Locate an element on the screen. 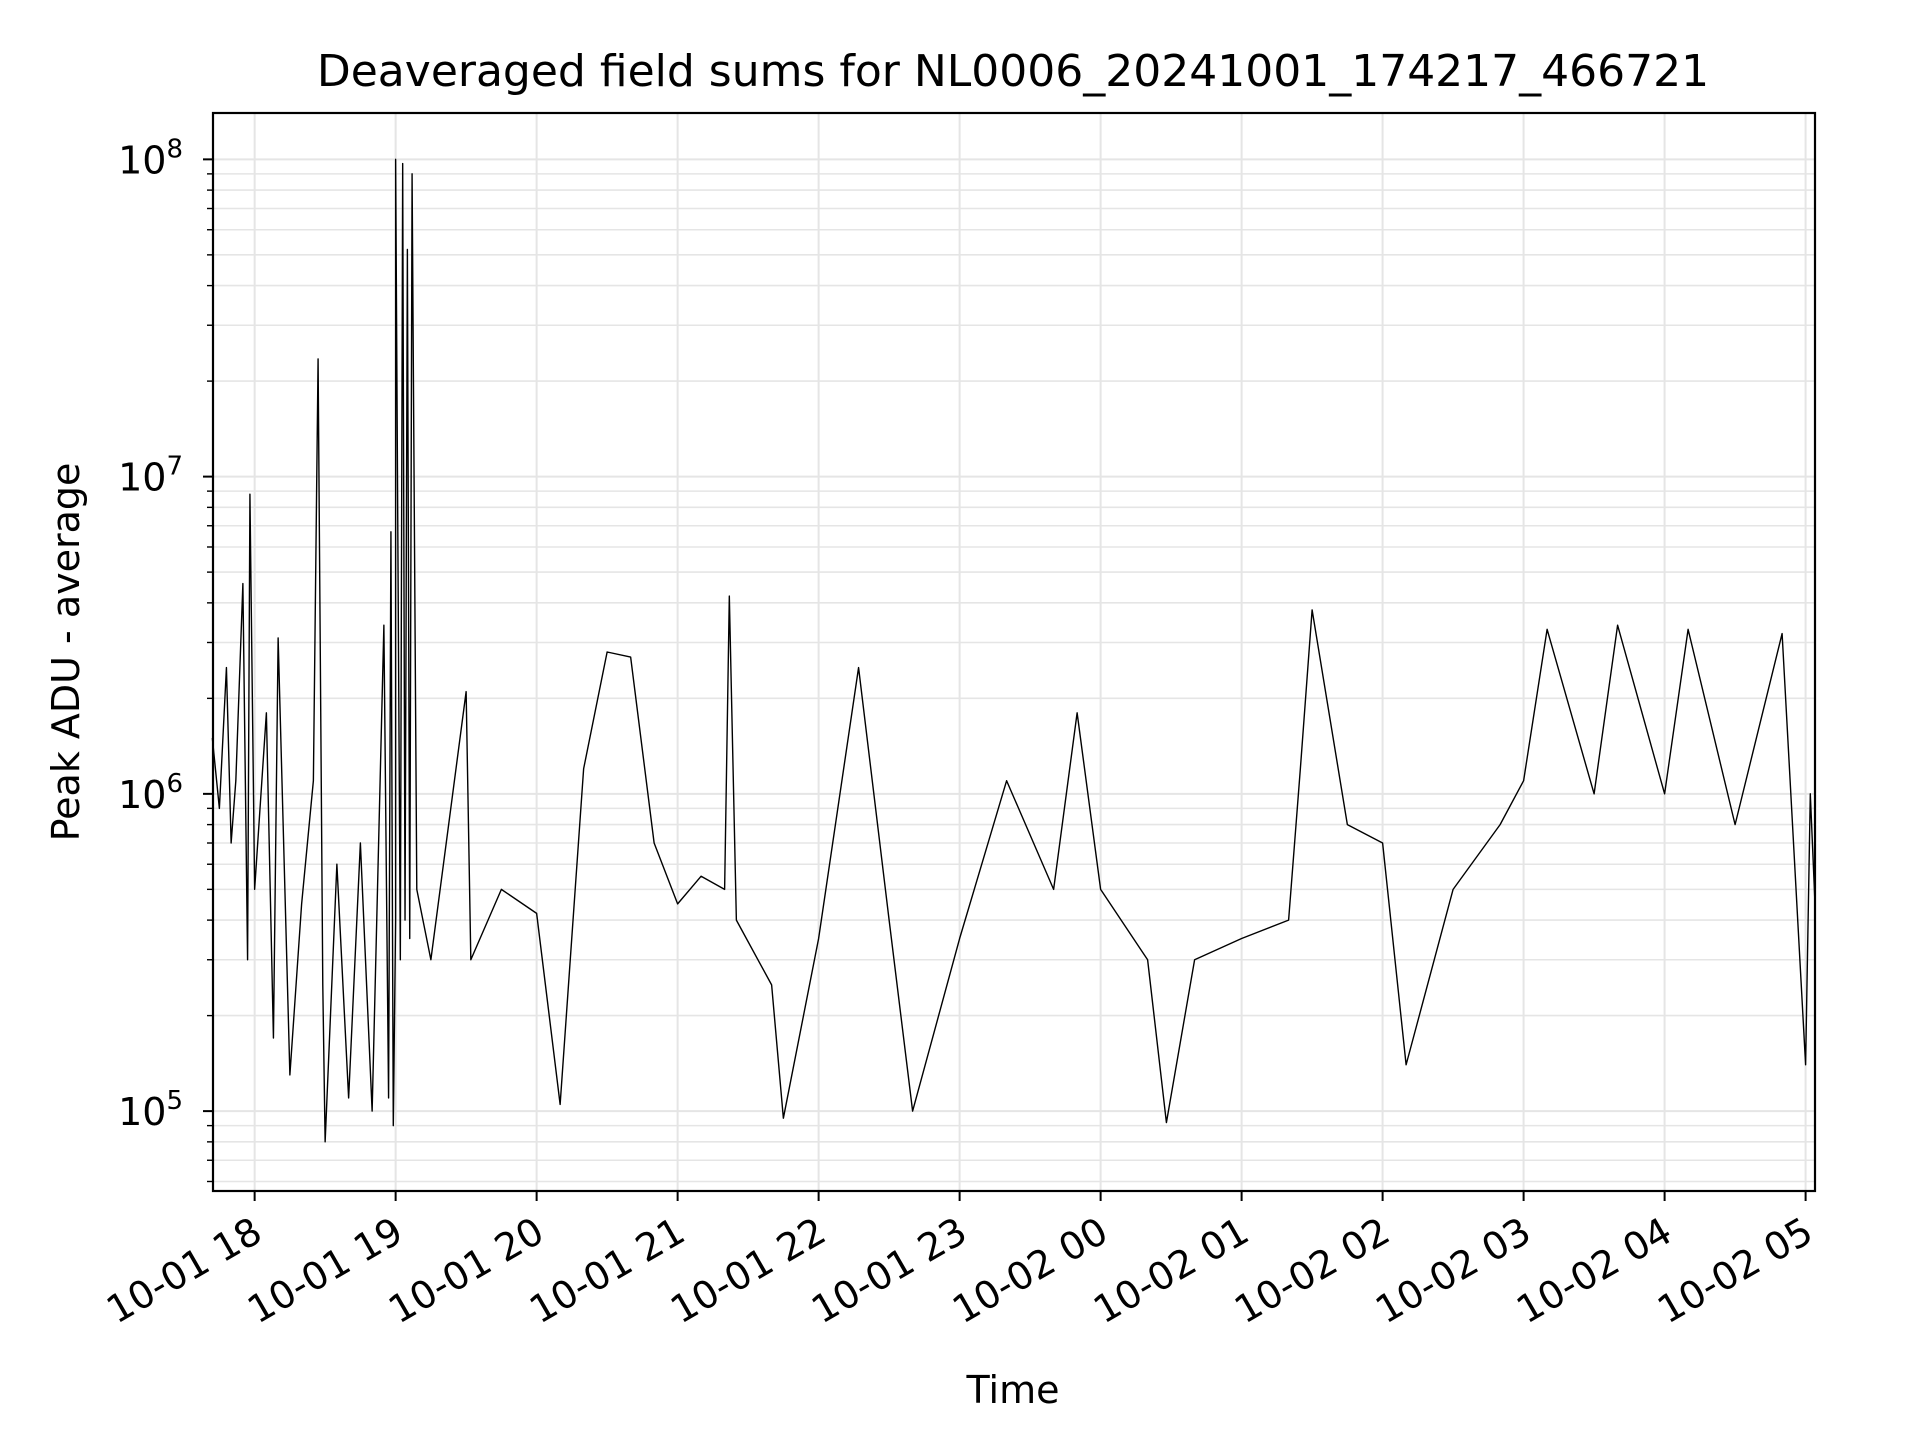 Image resolution: width=1920 pixels, height=1445 pixels. x-tick-label: 10-02 05 is located at coordinates (1735, 1271).